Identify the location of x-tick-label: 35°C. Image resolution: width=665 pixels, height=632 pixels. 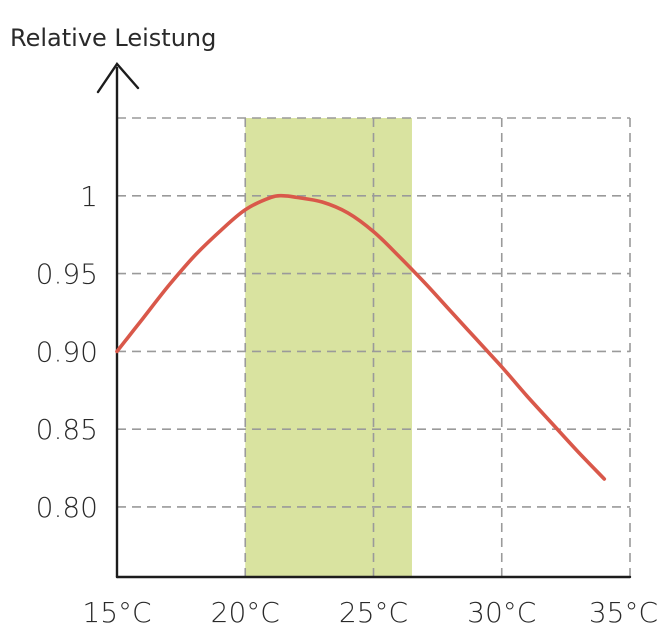
(623, 612).